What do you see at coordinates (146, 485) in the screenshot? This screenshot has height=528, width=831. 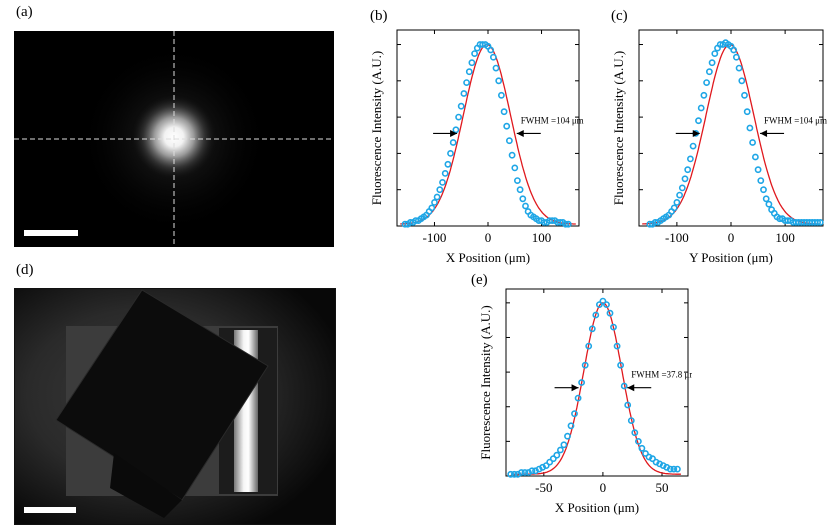 I see `crystal-shadow` at bounding box center [146, 485].